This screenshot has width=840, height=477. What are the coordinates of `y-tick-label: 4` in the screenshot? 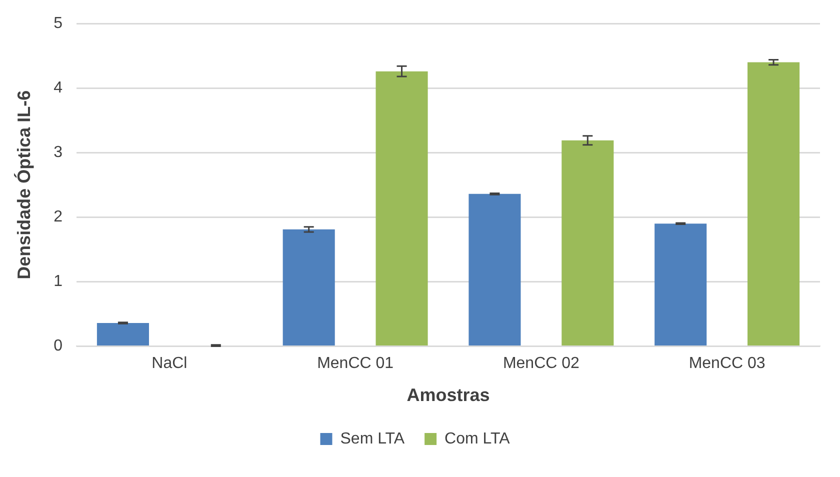 It's located at (58, 88).